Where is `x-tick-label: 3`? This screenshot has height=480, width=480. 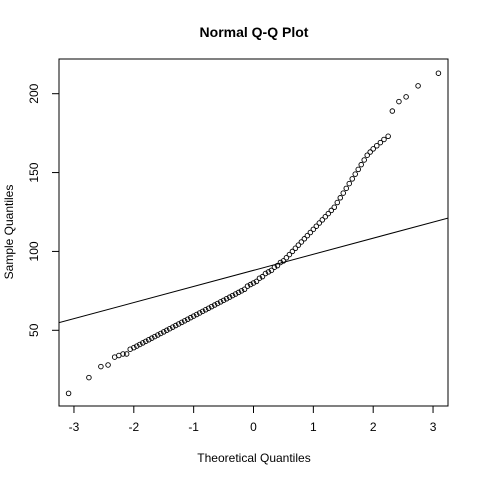 x-tick-label: 3 is located at coordinates (433, 427).